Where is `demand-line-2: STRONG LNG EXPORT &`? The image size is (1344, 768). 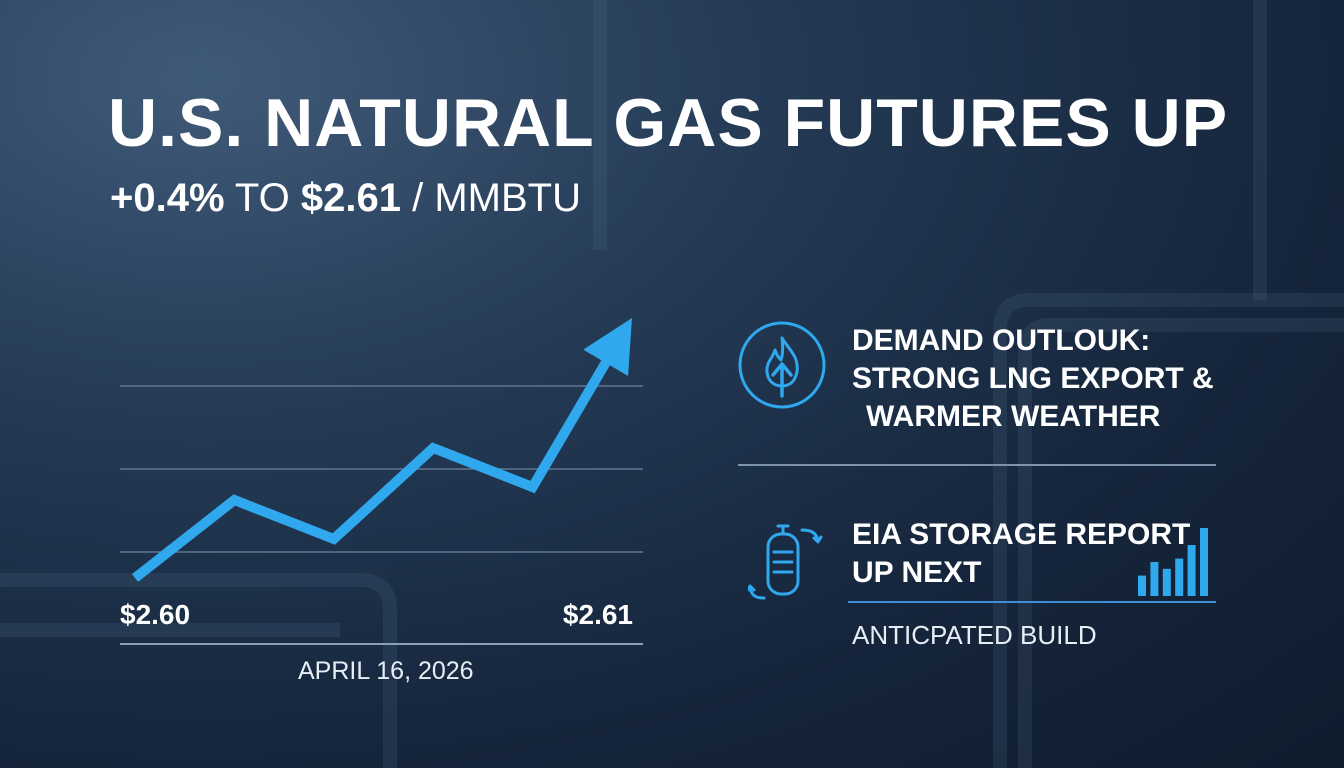
demand-line-2: STRONG LNG EXPORT & is located at coordinates (1033, 378).